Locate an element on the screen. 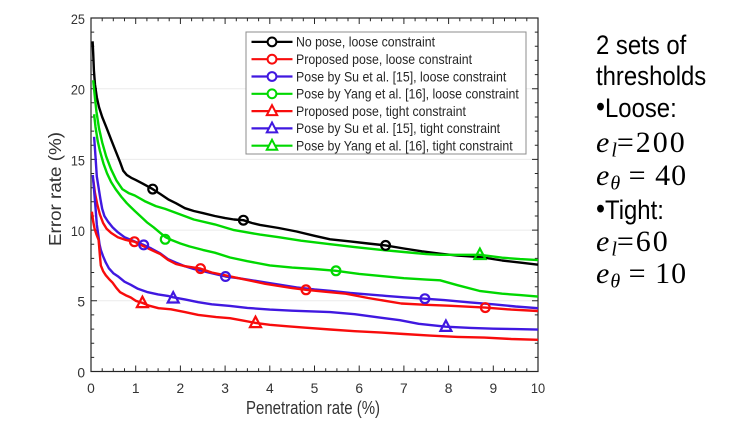  svg-text: 1 is located at coordinates (136, 388).